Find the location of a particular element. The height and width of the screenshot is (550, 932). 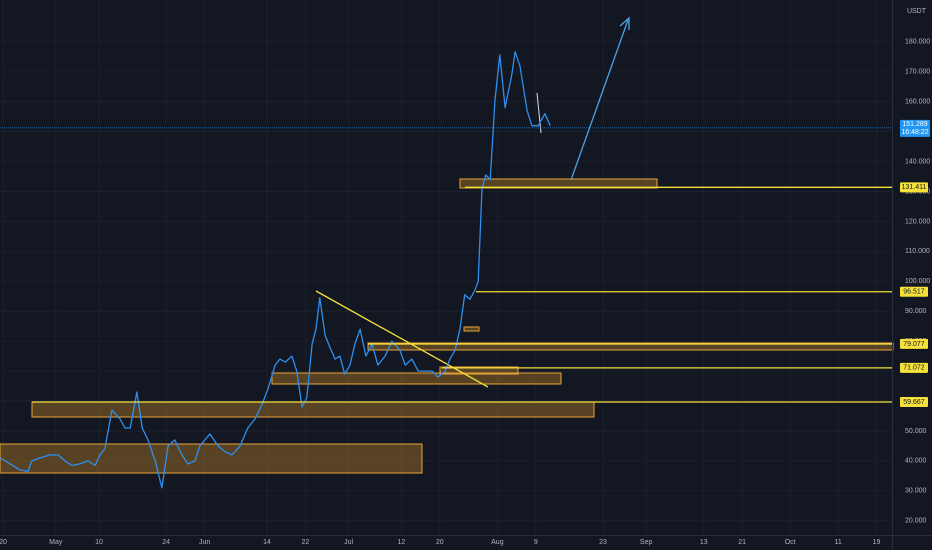

drawn-line is located at coordinates (539, 113).